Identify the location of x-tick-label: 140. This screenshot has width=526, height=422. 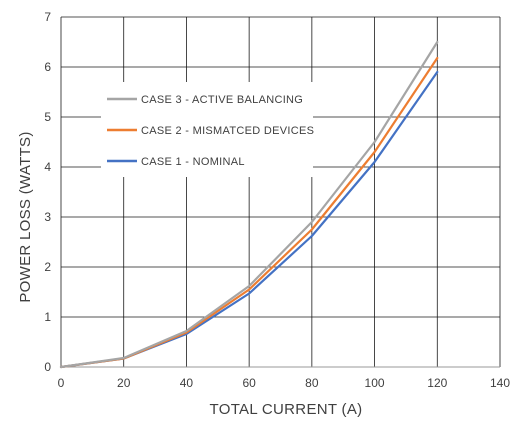
(500, 383).